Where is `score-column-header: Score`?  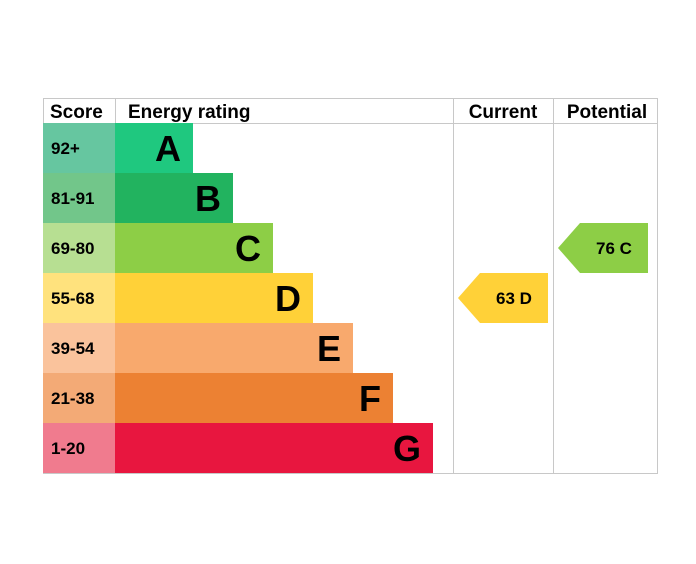 score-column-header: Score is located at coordinates (76, 112).